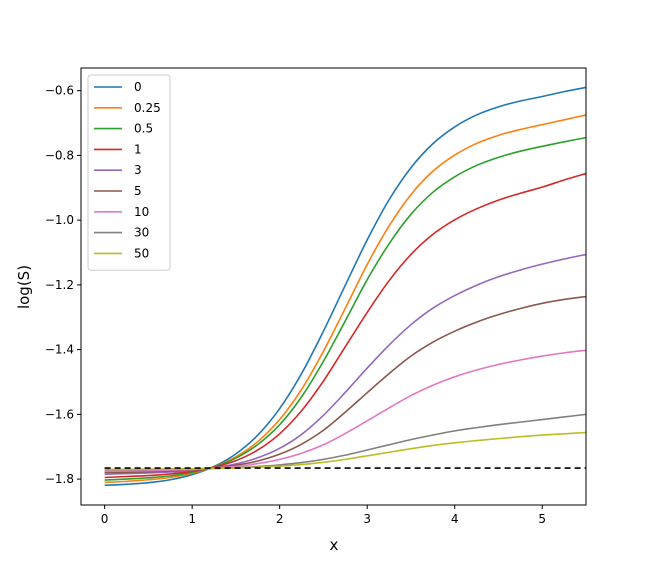 This screenshot has width=651, height=569. What do you see at coordinates (59, 479) in the screenshot?
I see `y-tick-label-0: −1.8` at bounding box center [59, 479].